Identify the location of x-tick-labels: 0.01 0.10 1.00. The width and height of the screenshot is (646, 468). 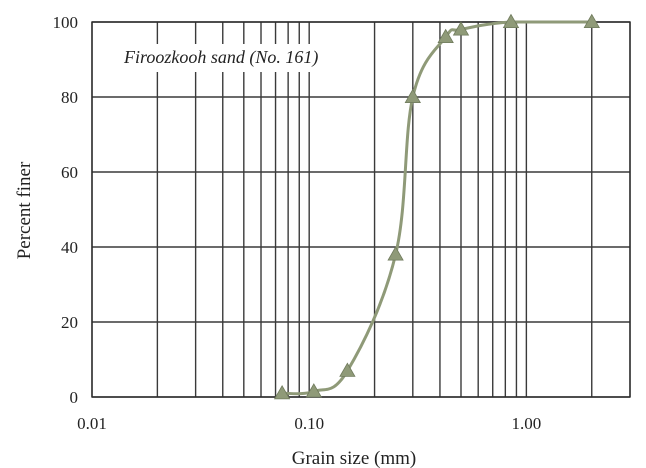
(309, 423).